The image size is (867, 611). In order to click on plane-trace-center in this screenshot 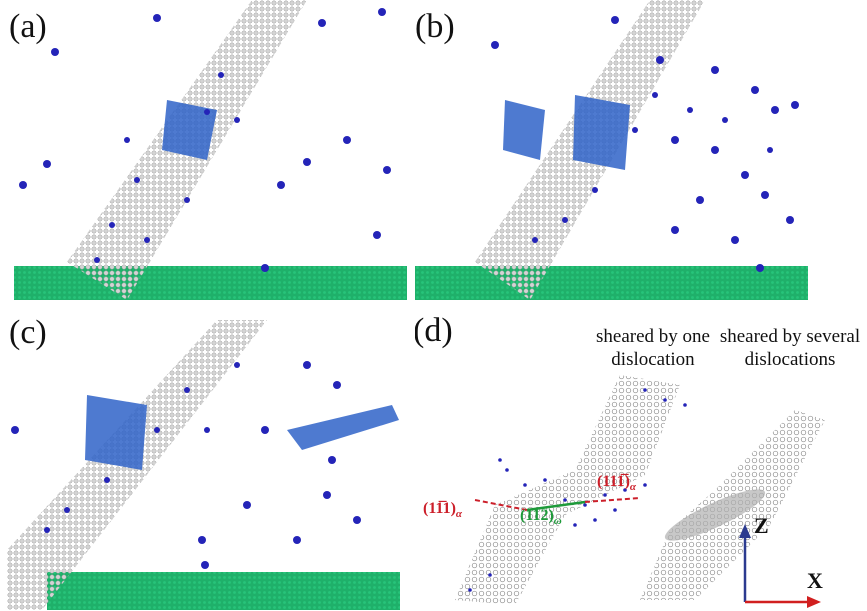, I will do `click(556, 506)`.